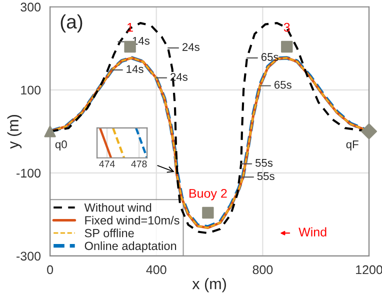 Image resolution: width=382 pixels, height=299 pixels. Describe the element at coordinates (14, 131) in the screenshot. I see `y-axis-title: y (m)` at that location.